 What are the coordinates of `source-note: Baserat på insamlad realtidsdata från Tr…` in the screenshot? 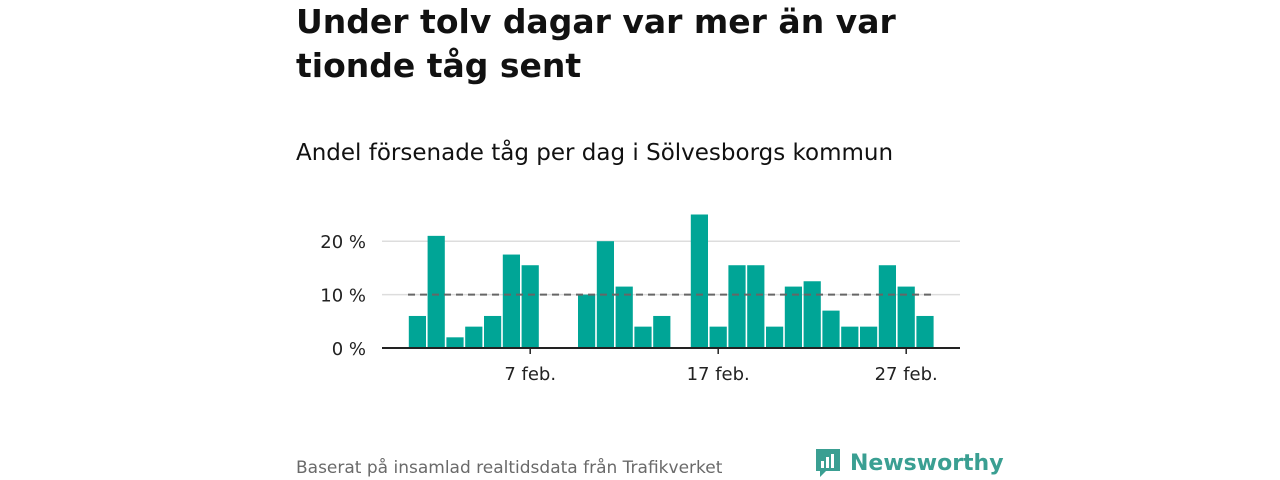 It's located at (509, 468).